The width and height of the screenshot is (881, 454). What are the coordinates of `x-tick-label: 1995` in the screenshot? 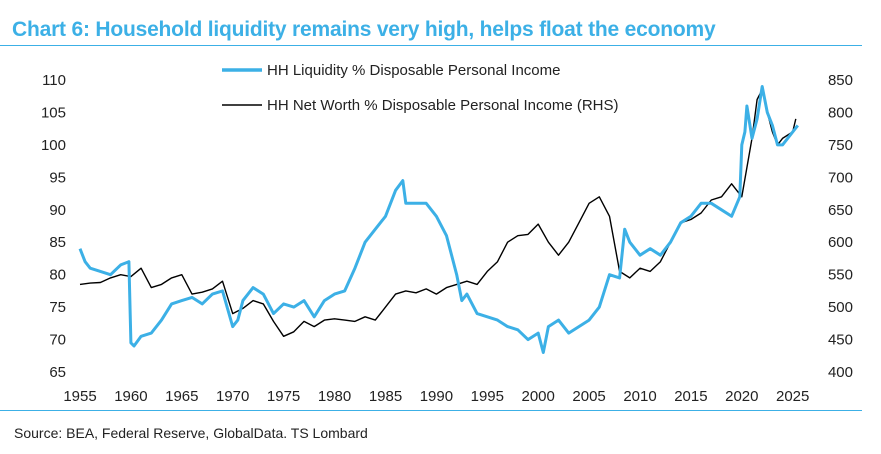 It's located at (487, 396).